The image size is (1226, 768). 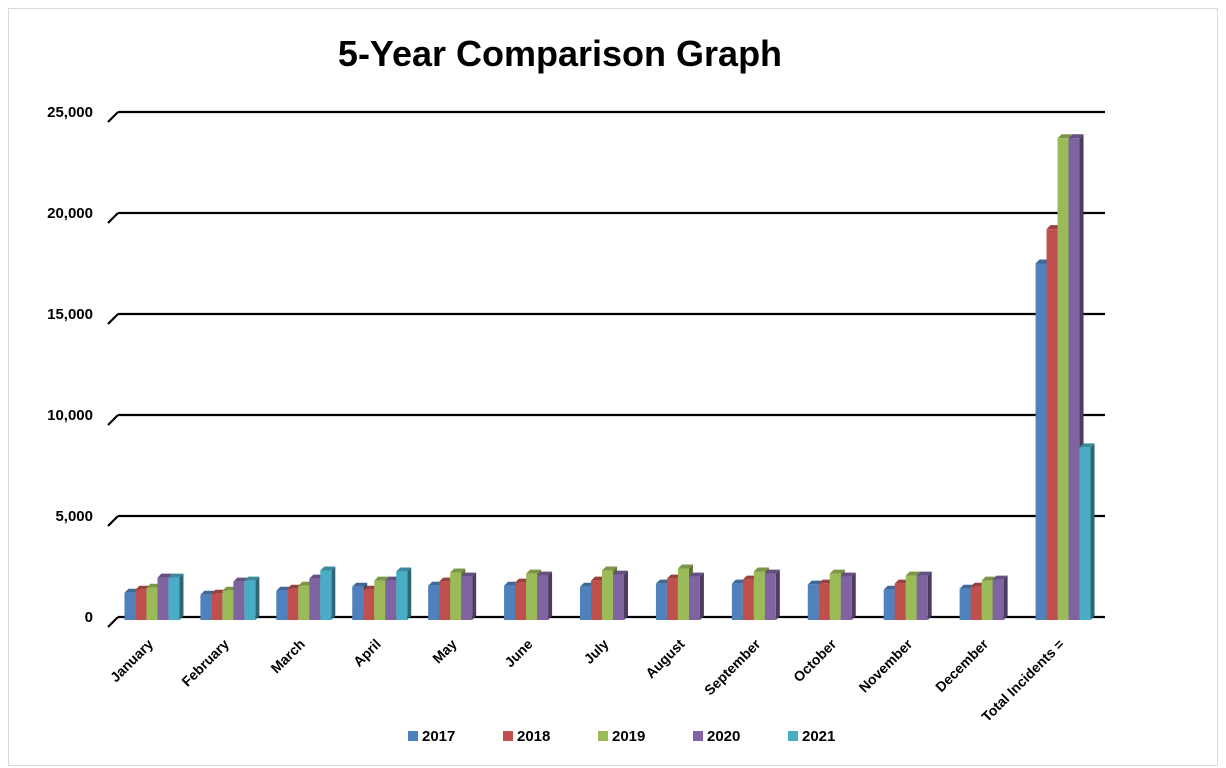 I want to click on legend-swatch-2021, so click(x=793, y=736).